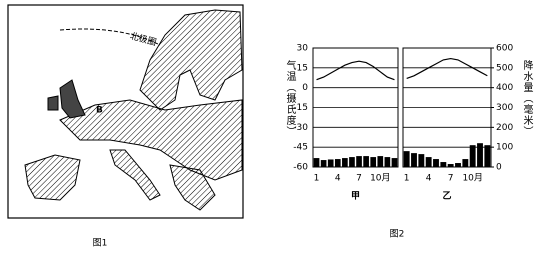 This screenshot has height=253, width=542. Describe the element at coordinates (72, 99) in the screenshot. I see `britain` at that location.